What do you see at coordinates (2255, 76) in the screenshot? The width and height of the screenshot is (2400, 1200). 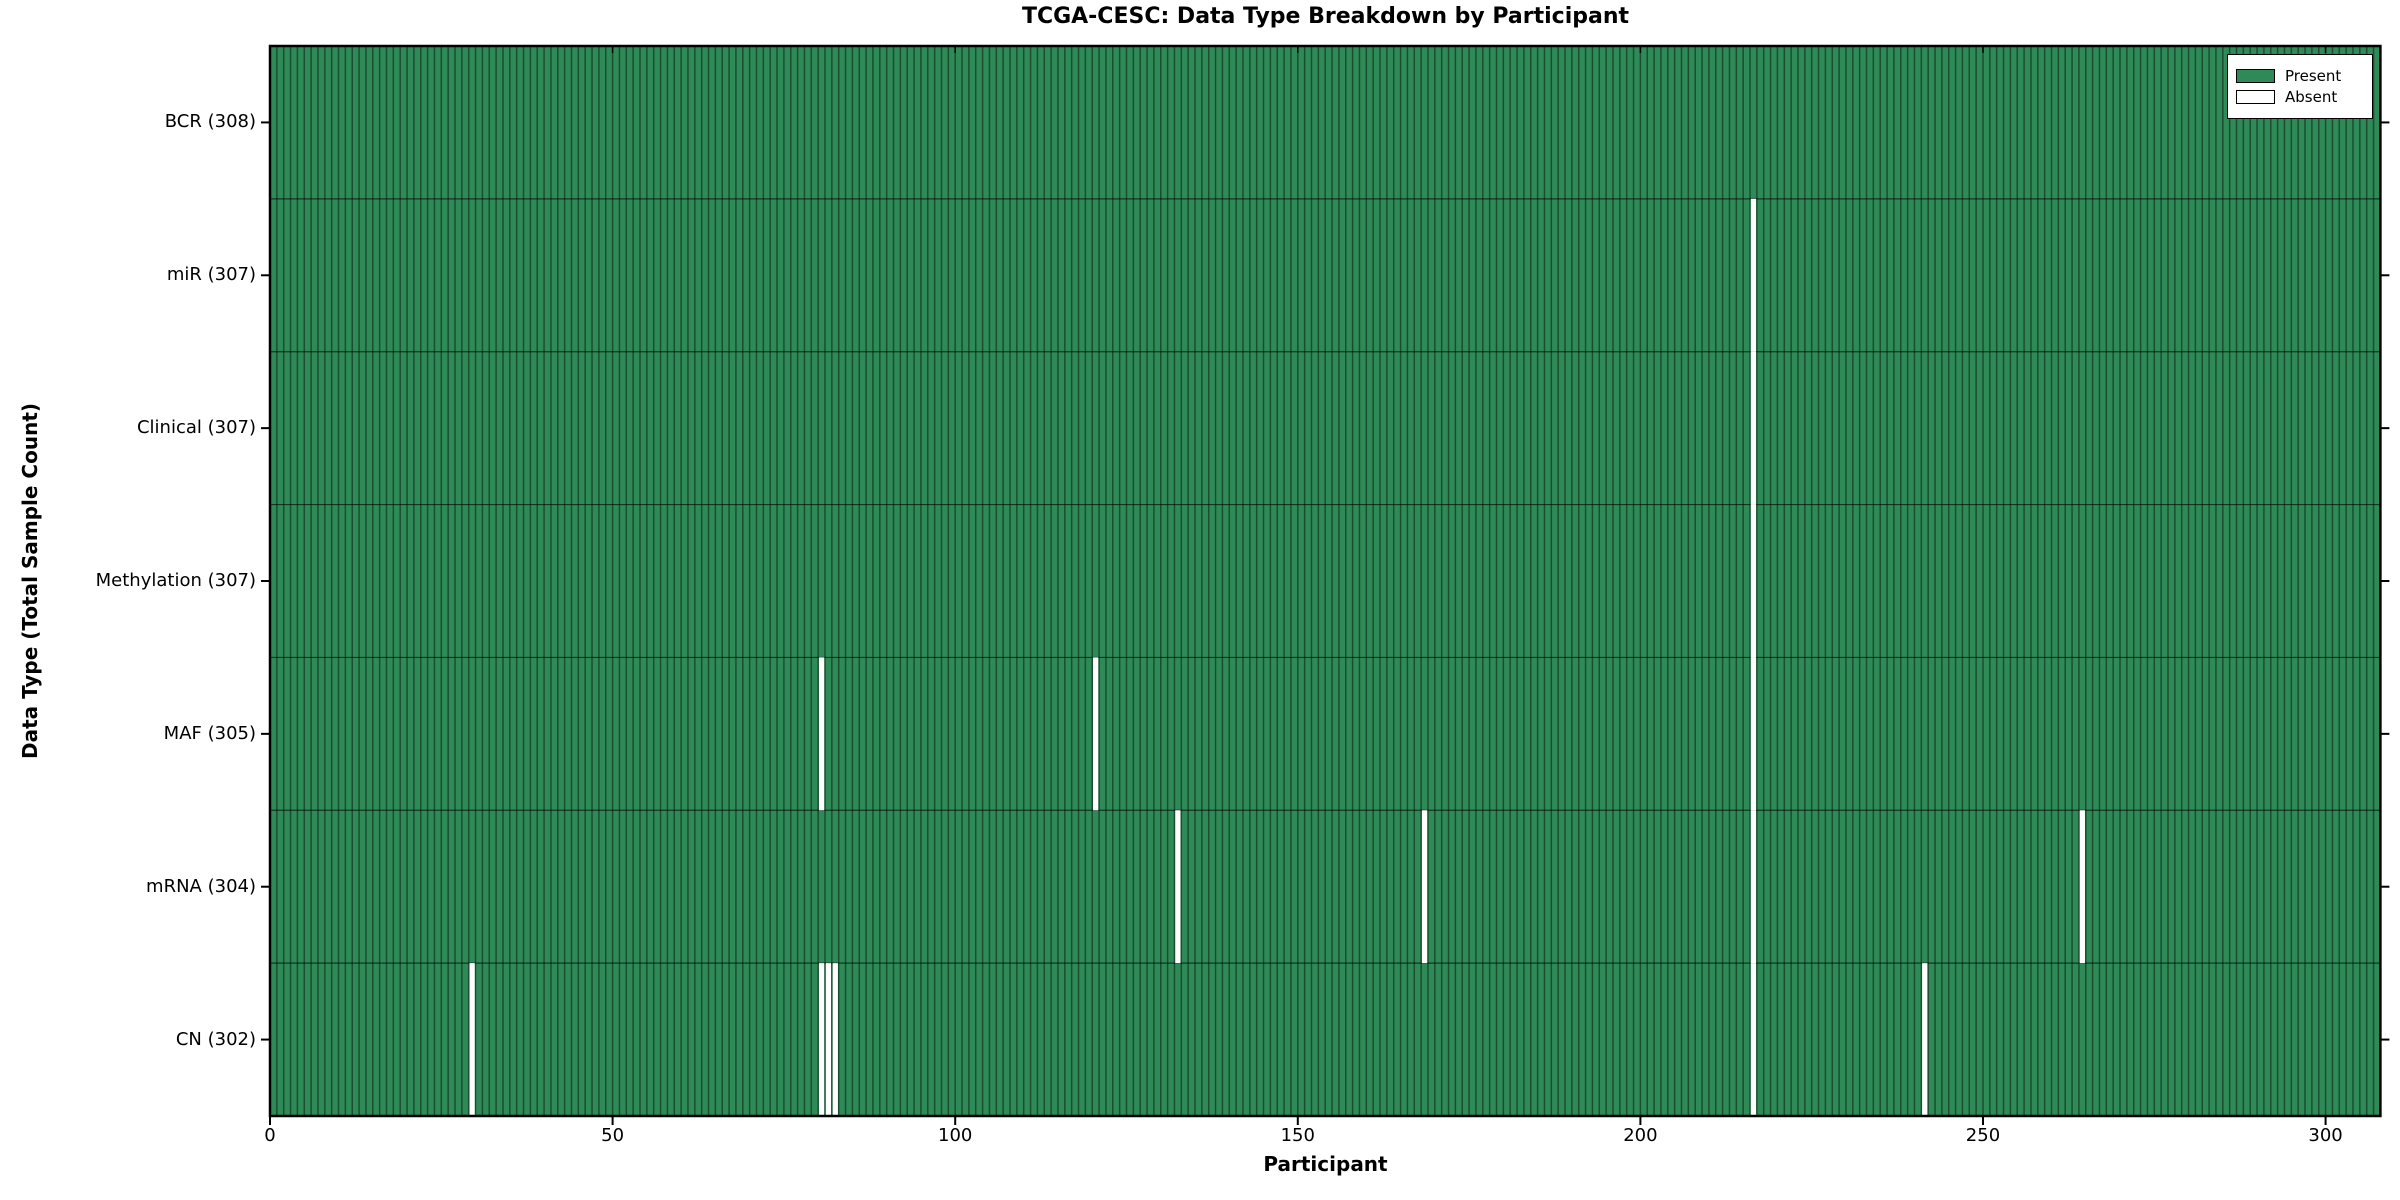 I see `legend-swatch-present-icon` at bounding box center [2255, 76].